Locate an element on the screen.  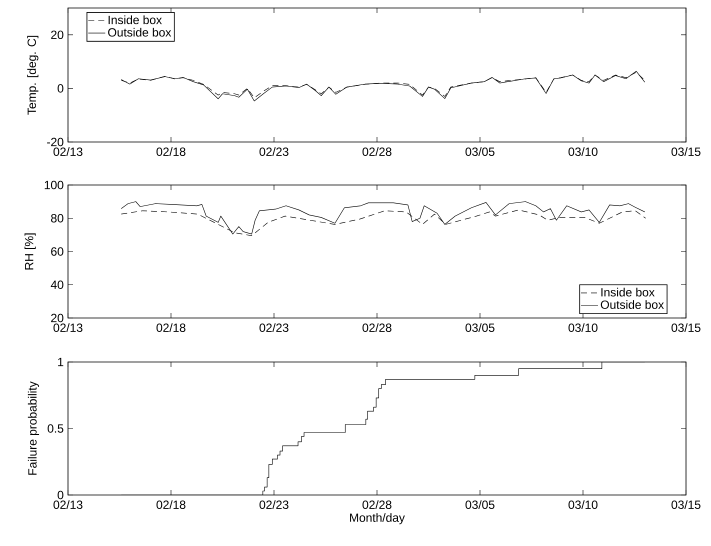
y-axis-title: RH [%] is located at coordinates (30, 251).